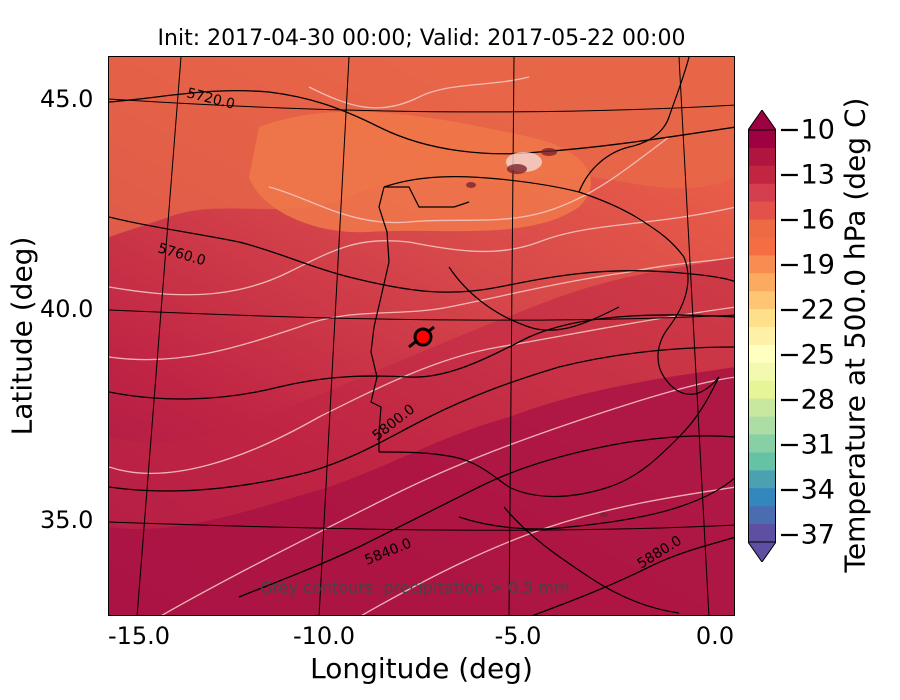  I want to click on colorbar-tick-label: −37, so click(806, 534).